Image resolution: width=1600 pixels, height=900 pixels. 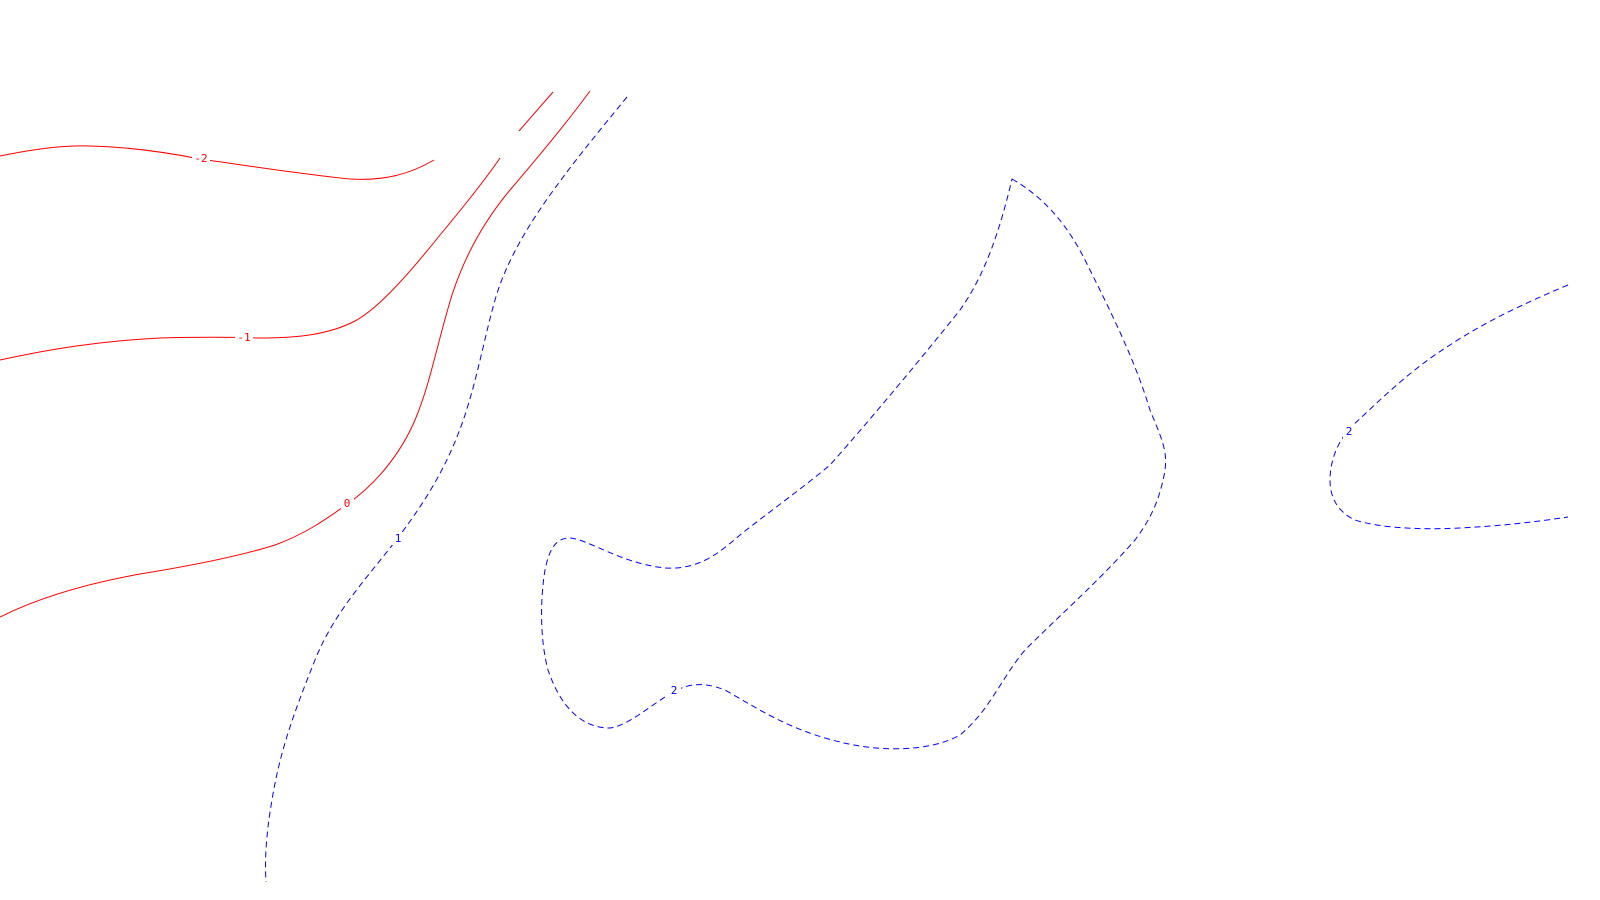 I want to click on contour-label-2-right-text: 2, so click(x=1349, y=431).